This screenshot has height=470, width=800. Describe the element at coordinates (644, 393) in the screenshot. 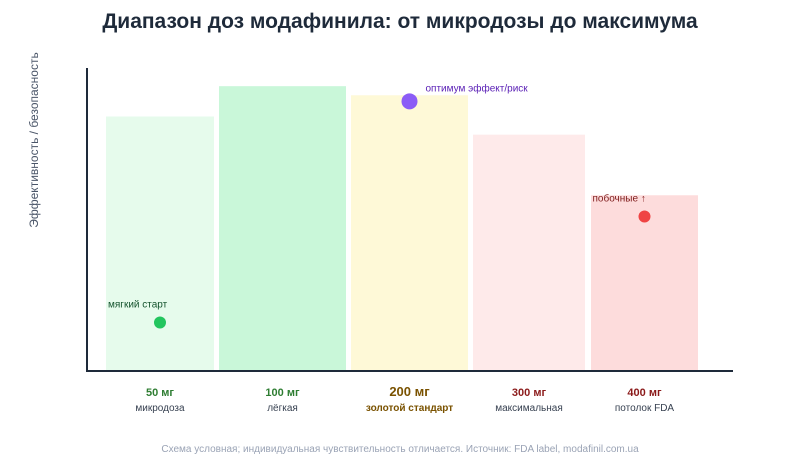

I see `tick-label-value: 400 мг` at that location.